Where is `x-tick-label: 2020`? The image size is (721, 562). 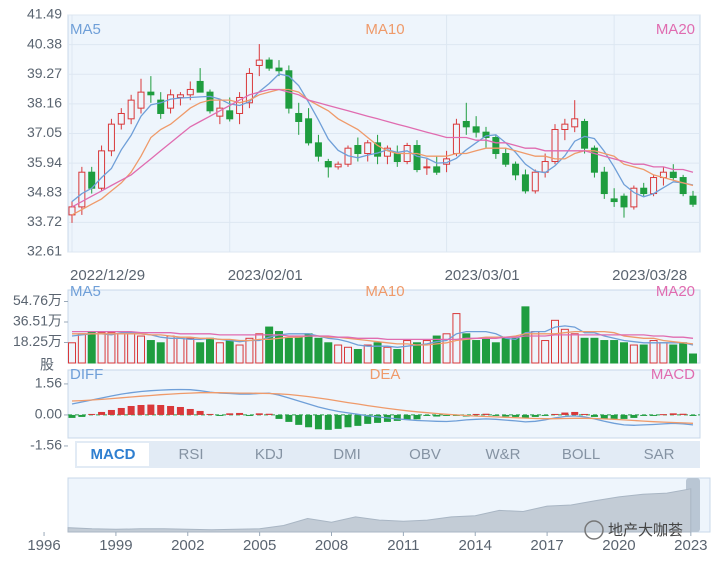 x-tick-label: 2020 is located at coordinates (618, 545).